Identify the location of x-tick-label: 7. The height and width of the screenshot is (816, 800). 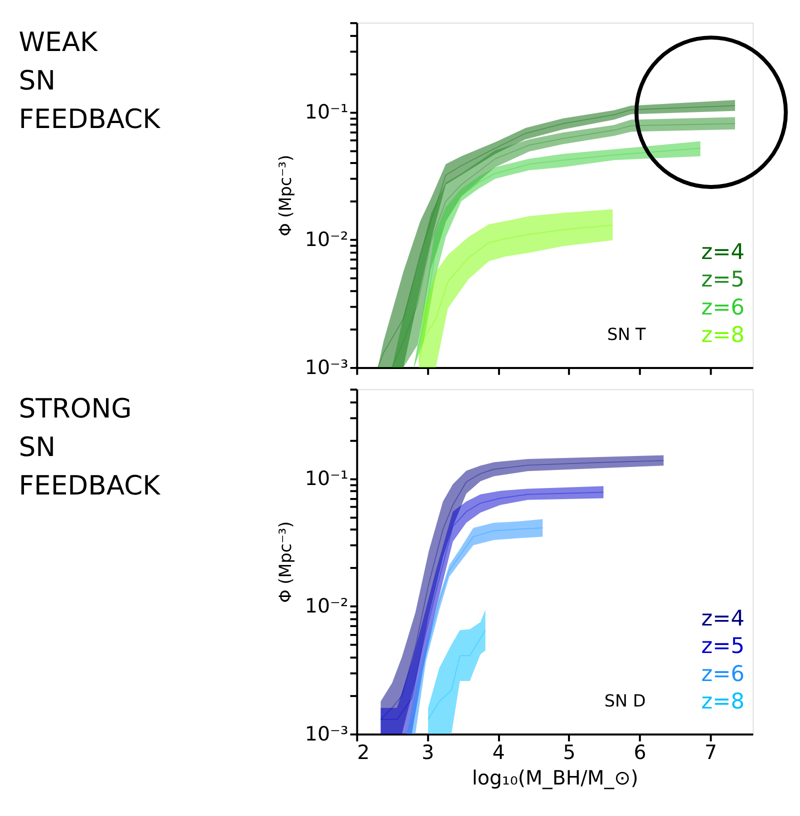
(711, 752).